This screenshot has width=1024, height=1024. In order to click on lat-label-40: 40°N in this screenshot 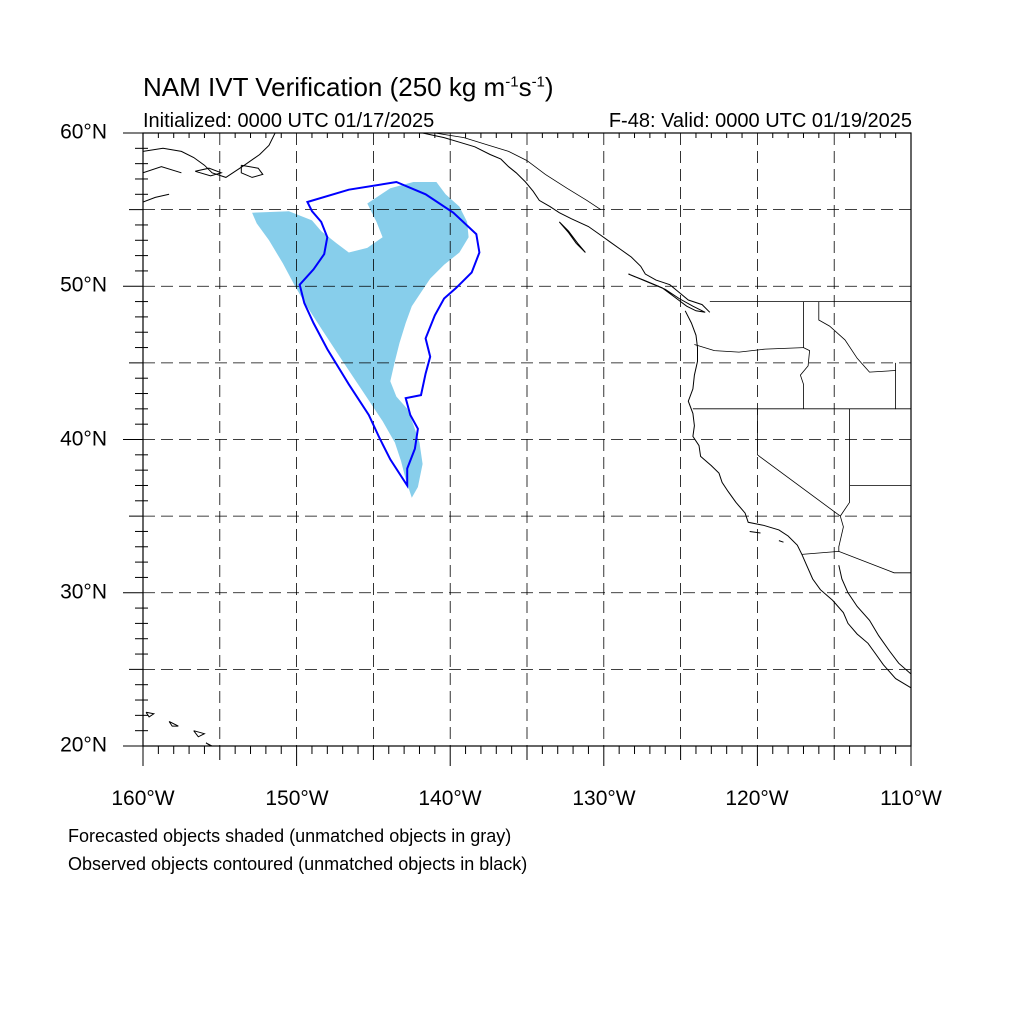, I will do `click(83, 439)`.